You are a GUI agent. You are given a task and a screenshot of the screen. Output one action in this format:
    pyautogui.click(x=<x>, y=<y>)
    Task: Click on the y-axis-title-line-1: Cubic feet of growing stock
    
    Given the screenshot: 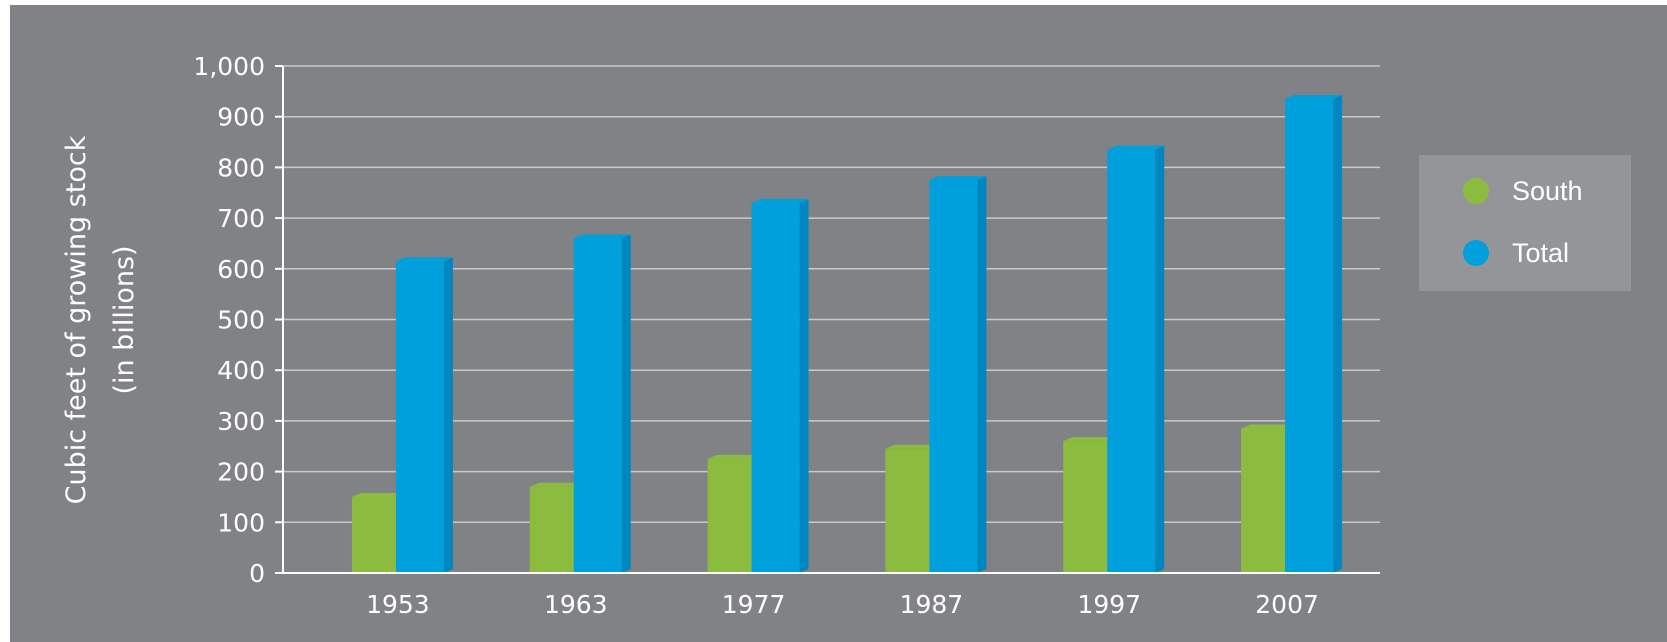 What is the action you would take?
    pyautogui.click(x=76, y=319)
    